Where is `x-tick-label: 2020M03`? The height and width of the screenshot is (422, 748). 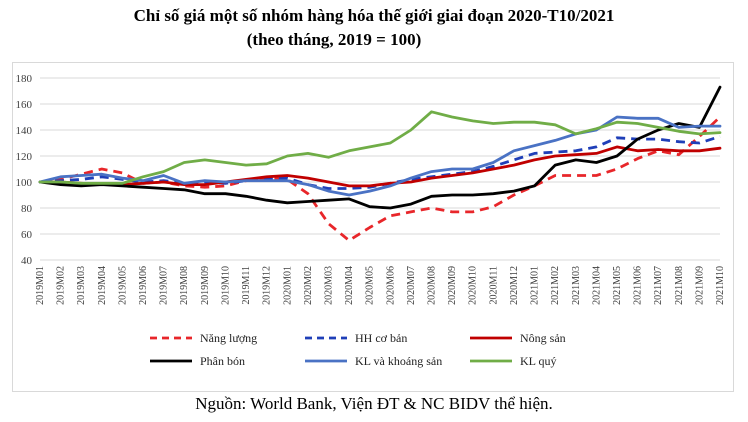 x-tick-label: 2020M03 is located at coordinates (328, 285).